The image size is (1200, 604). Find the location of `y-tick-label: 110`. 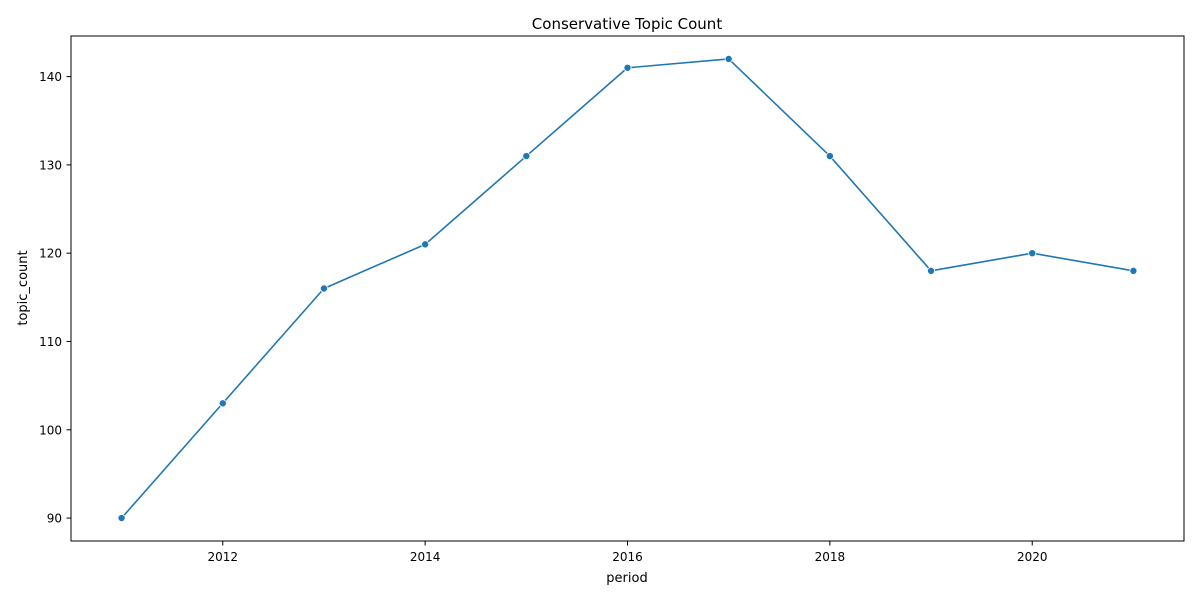

y-tick-label: 110 is located at coordinates (50, 342).